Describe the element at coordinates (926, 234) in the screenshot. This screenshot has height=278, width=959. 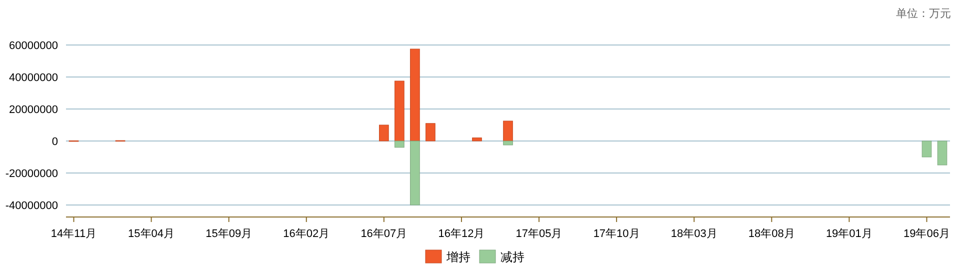
I see `x-tick-label: 19年06月` at that location.